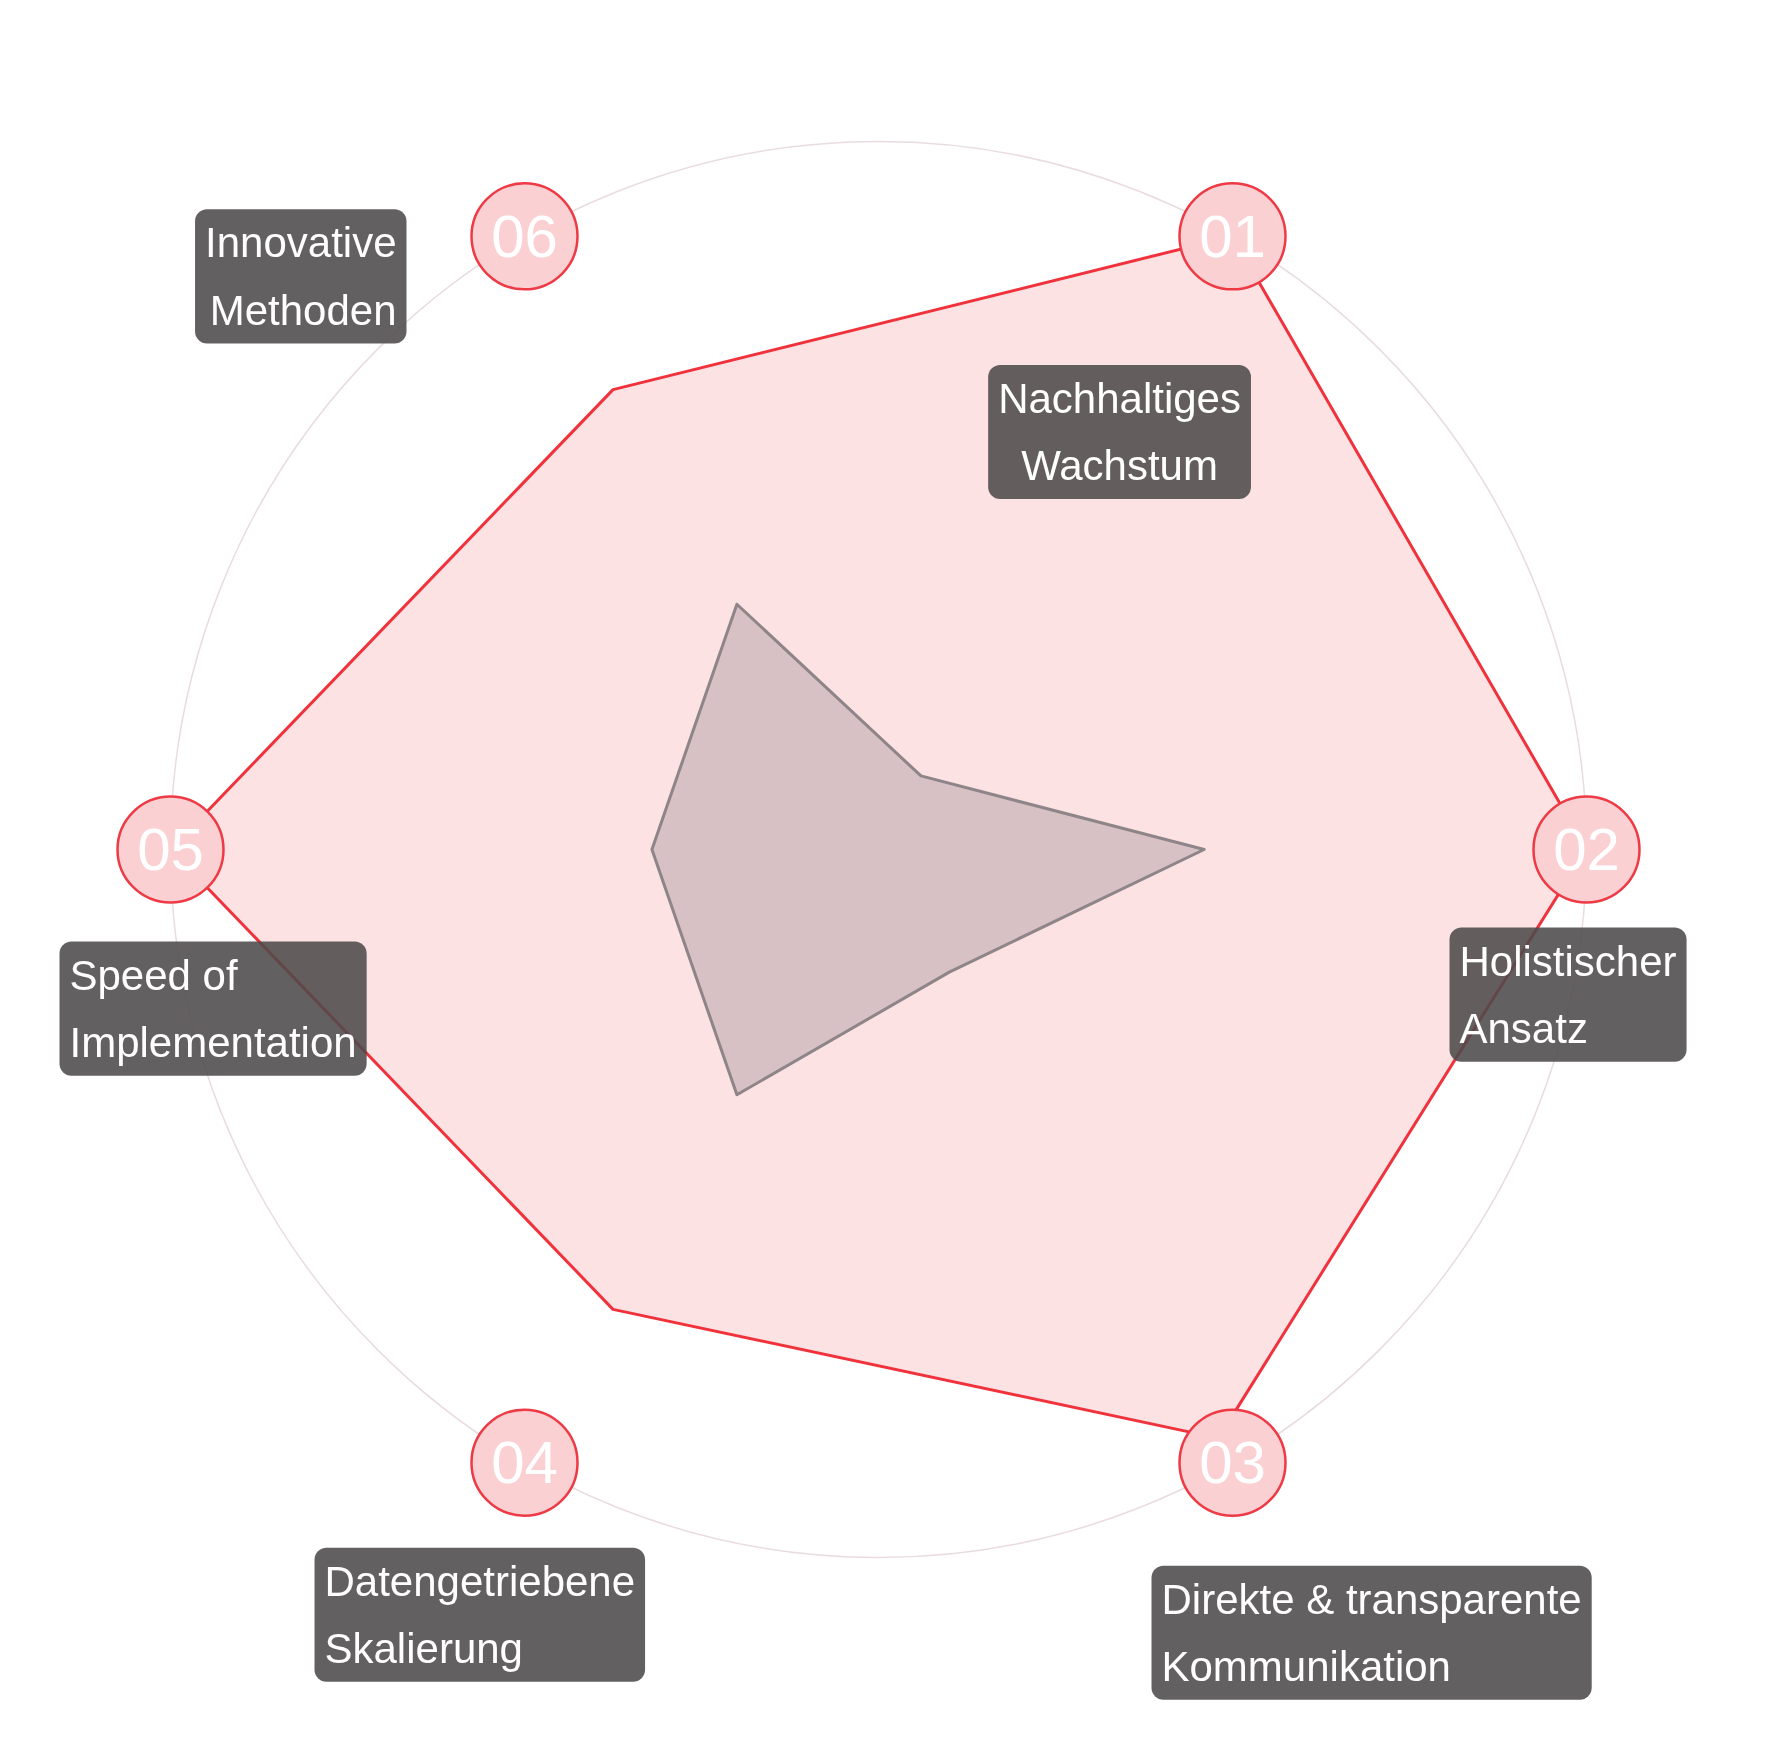  Describe the element at coordinates (1371, 1632) in the screenshot. I see `spoke-label: Direkte & transparente Kommunikation` at that location.